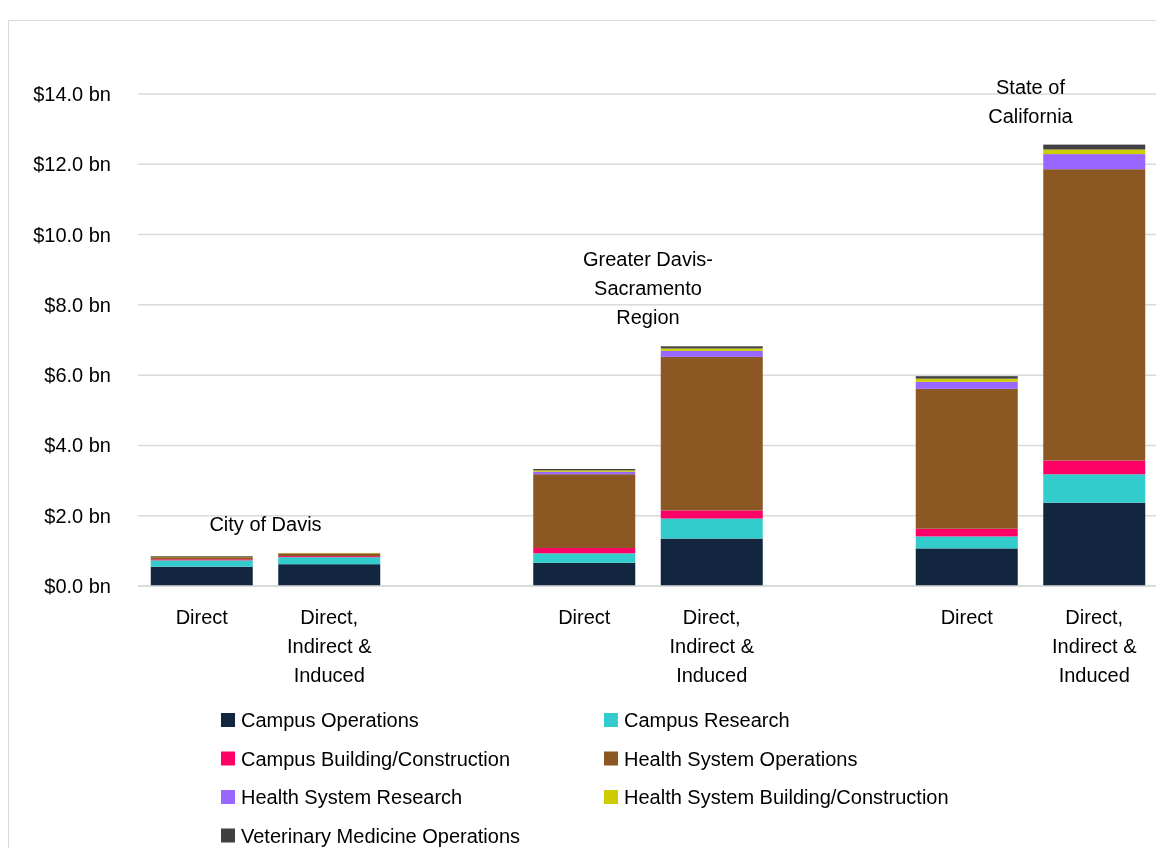  I want to click on annotation: City of Davis, so click(265, 523).